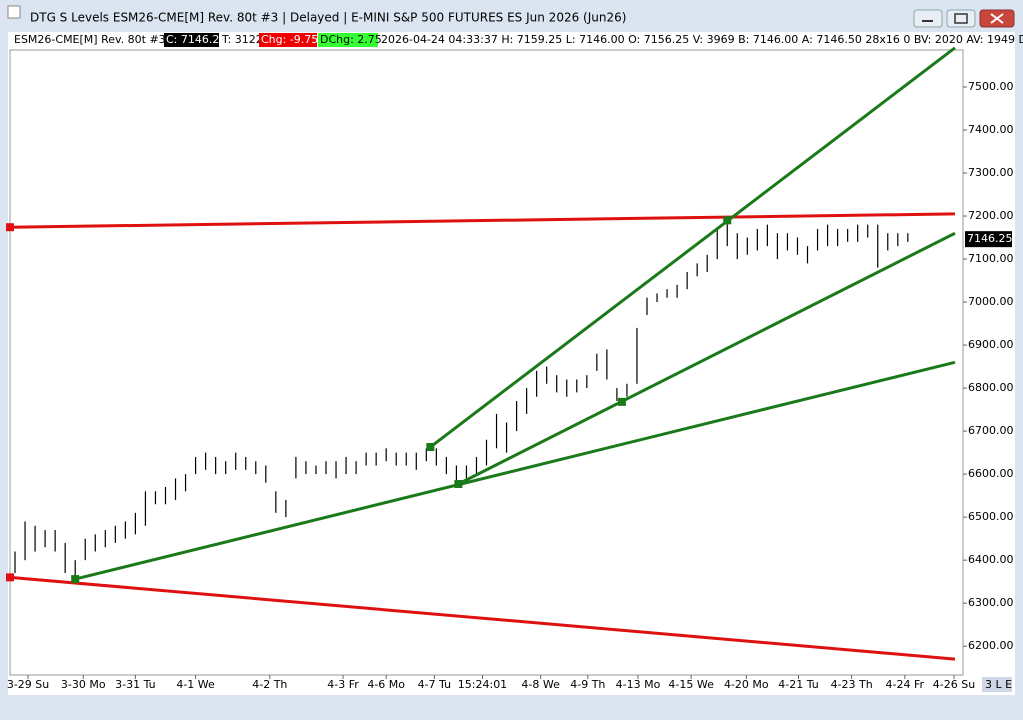 The height and width of the screenshot is (720, 1023). I want to click on corner-label: 3 L E, so click(998, 684).